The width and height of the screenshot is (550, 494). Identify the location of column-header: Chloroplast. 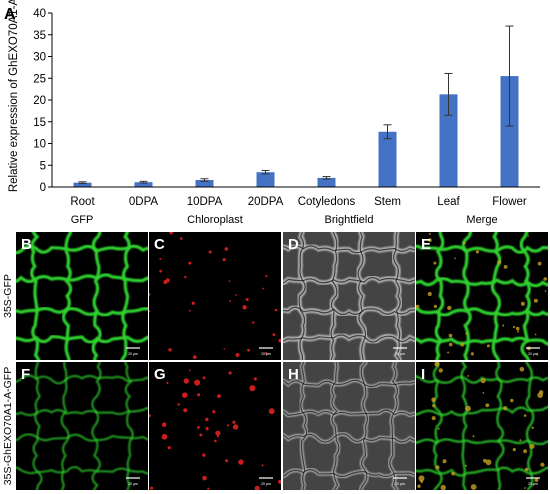
(215, 220).